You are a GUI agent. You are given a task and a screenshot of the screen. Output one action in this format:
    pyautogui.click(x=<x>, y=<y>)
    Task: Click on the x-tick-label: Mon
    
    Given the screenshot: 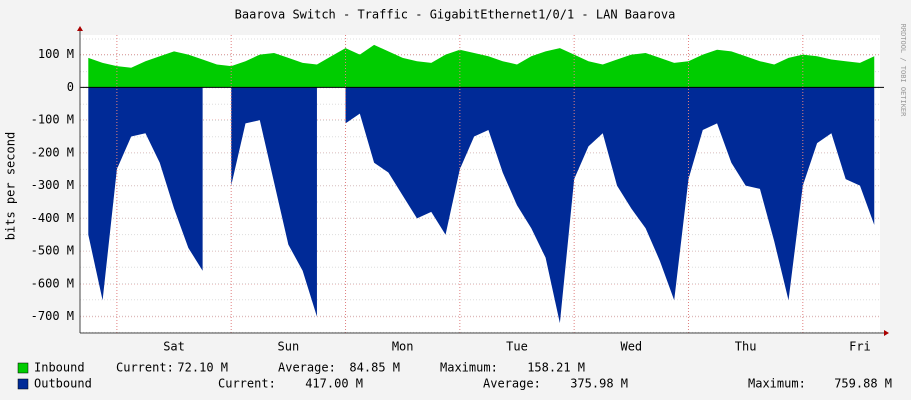 What is the action you would take?
    pyautogui.click(x=403, y=347)
    